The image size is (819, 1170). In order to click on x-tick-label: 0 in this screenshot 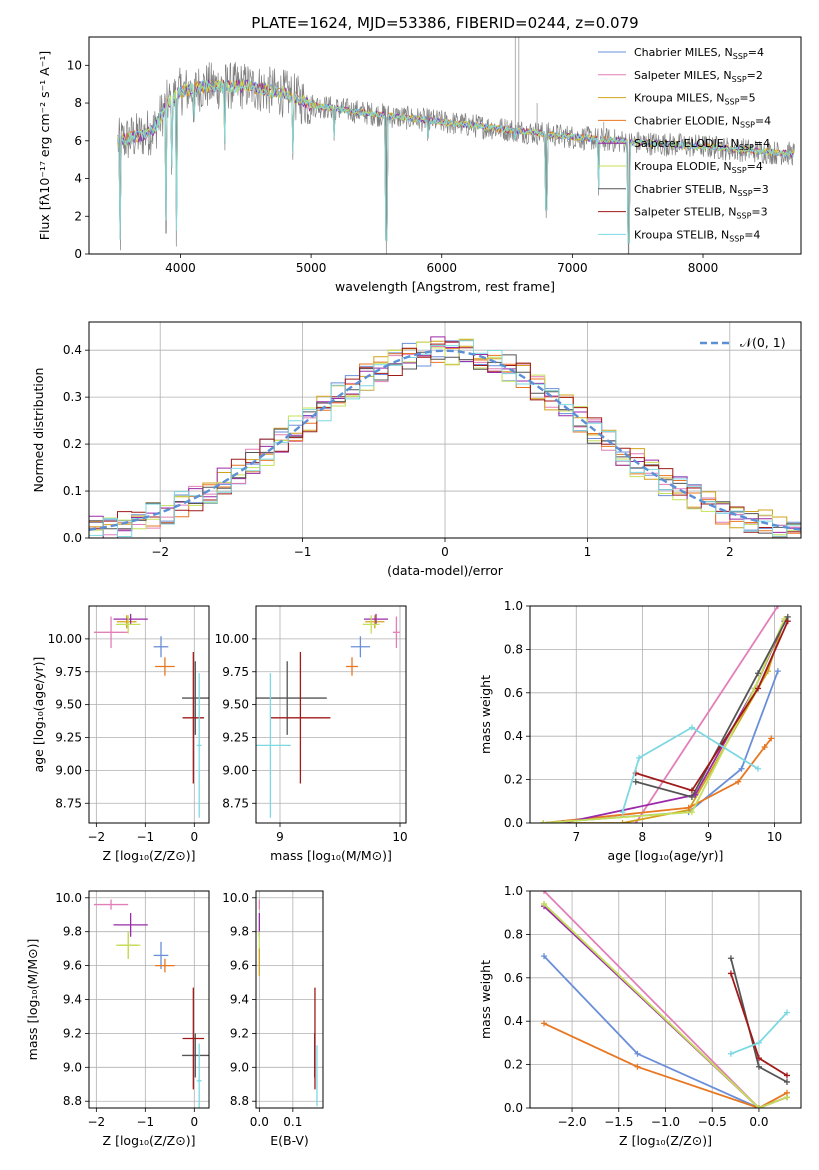, I will do `click(445, 552)`.